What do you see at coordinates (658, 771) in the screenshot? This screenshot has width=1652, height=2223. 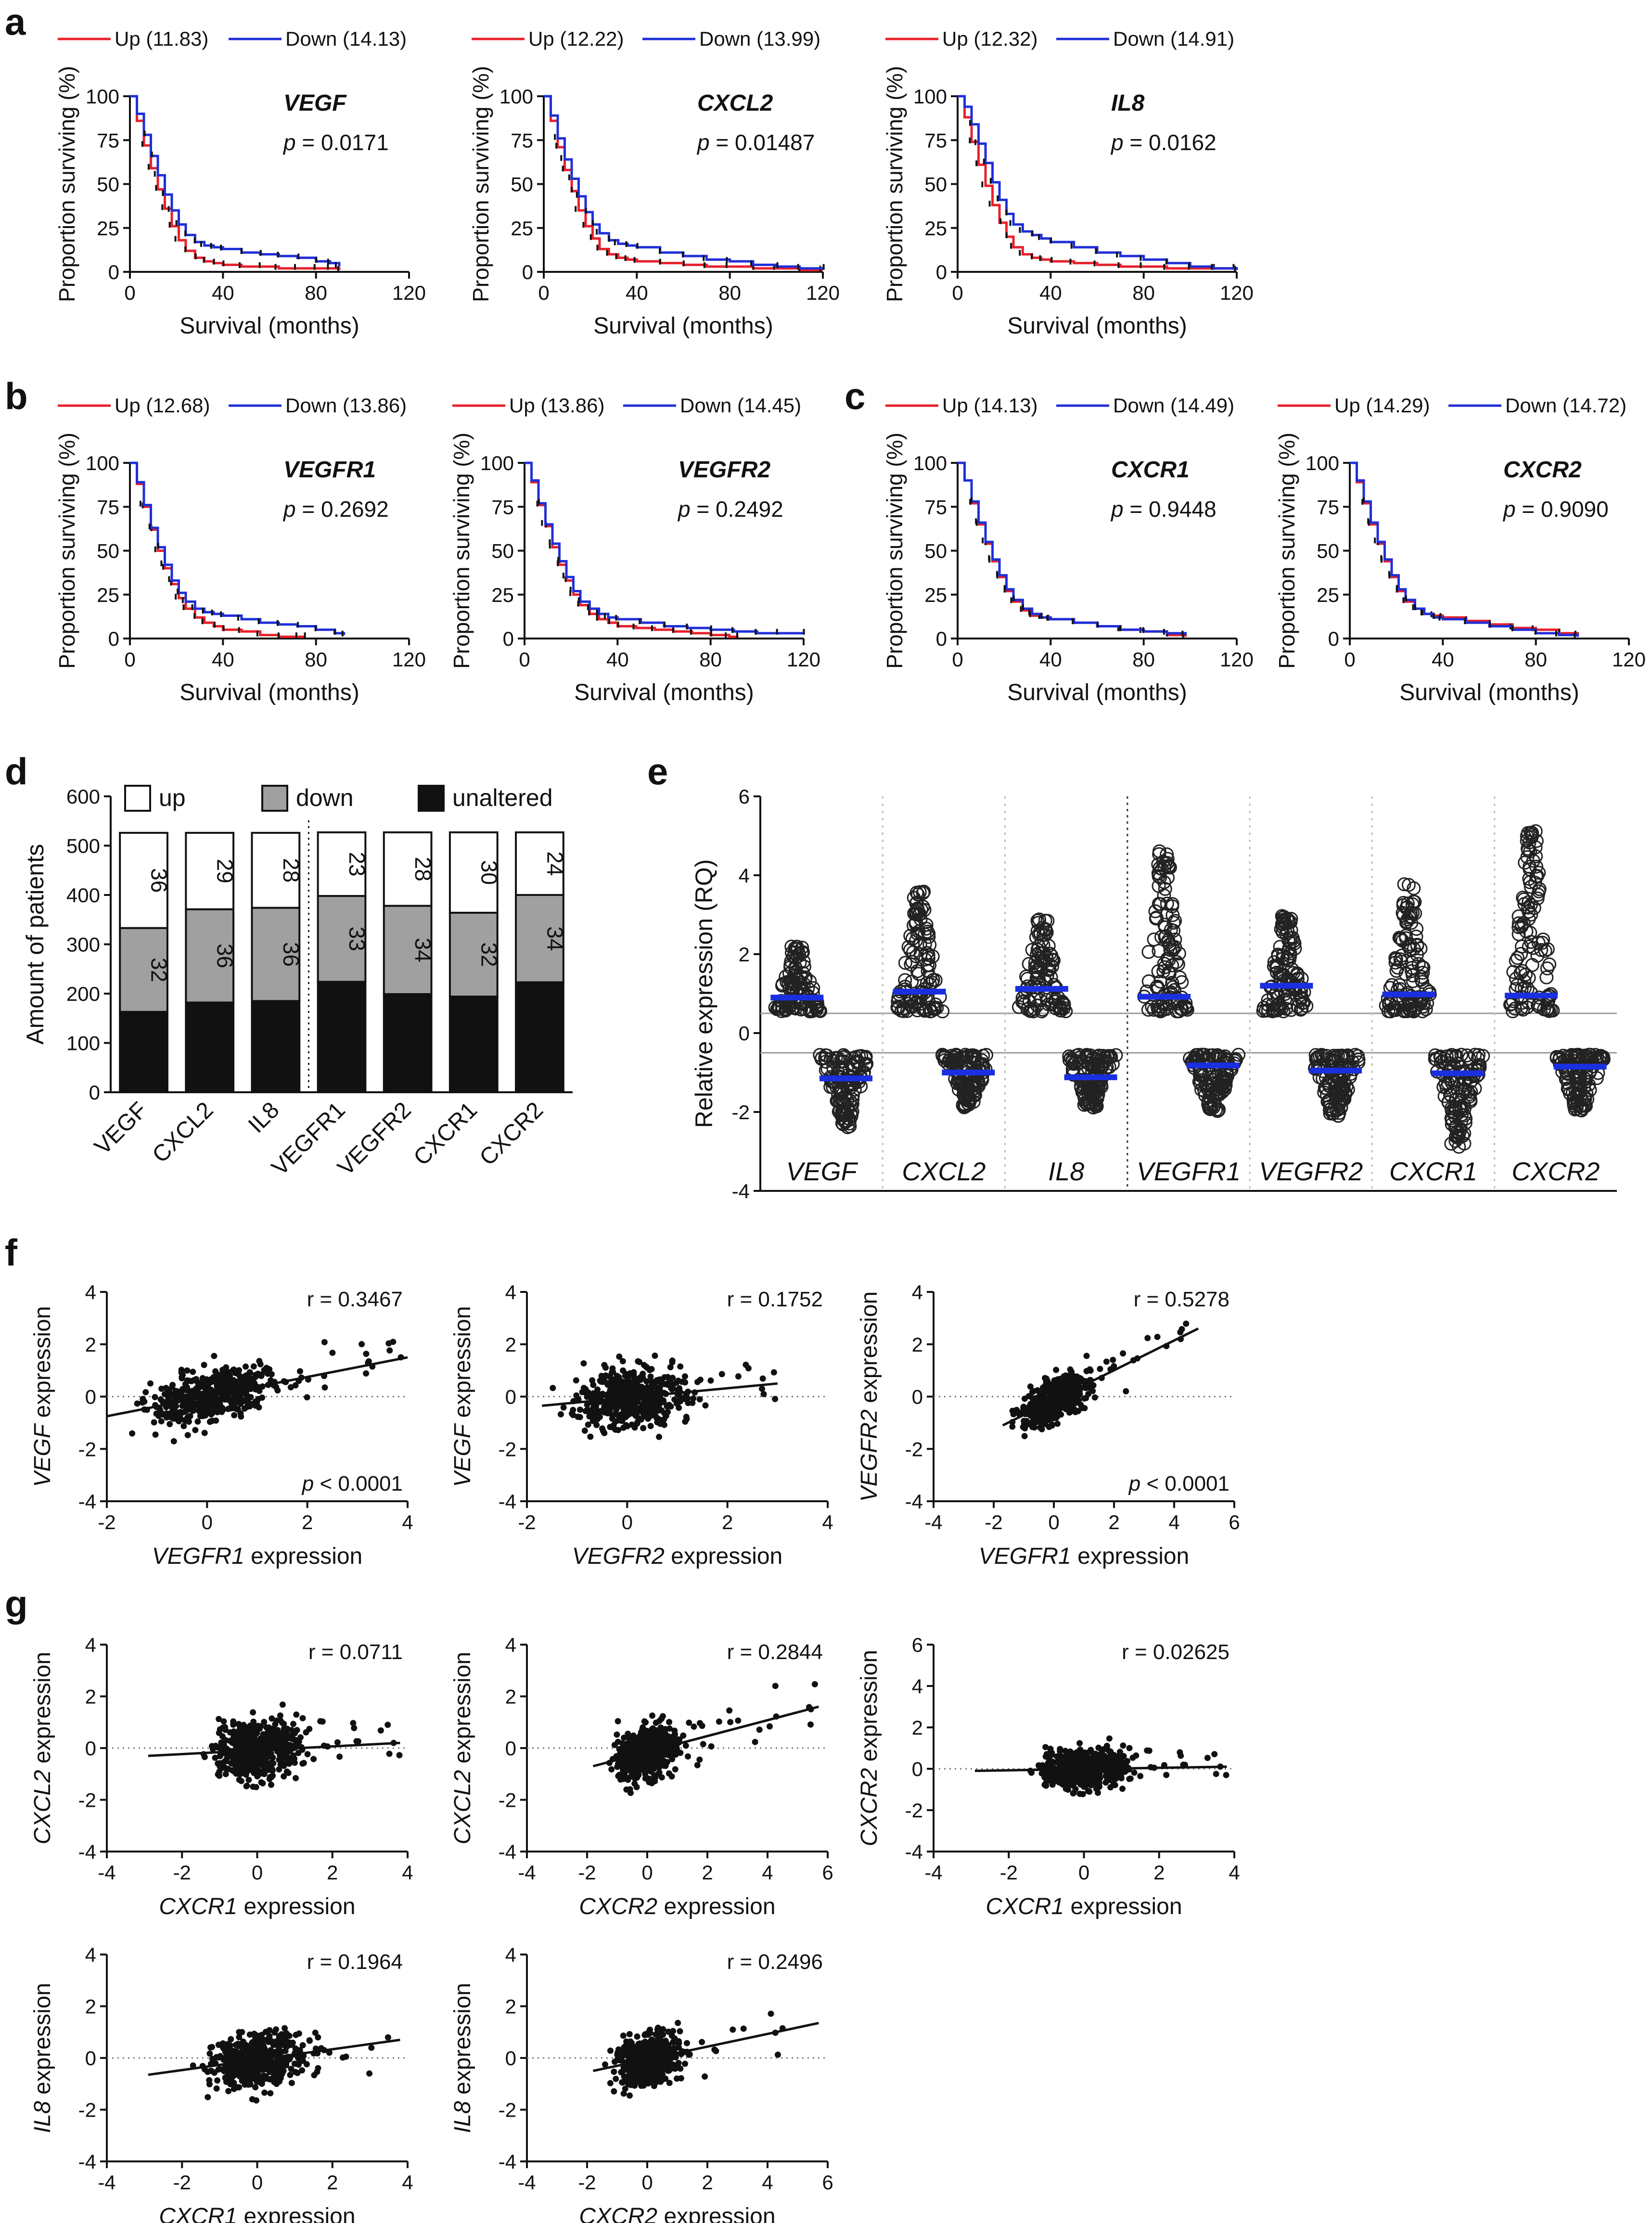 I see `panel-letter-e: e` at bounding box center [658, 771].